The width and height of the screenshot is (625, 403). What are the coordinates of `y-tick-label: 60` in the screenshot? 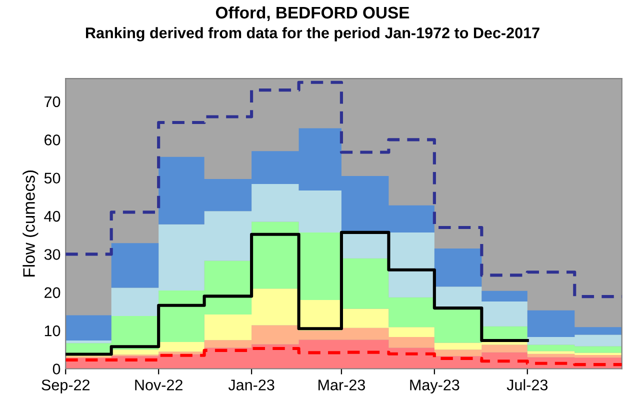 It's located at (52, 140).